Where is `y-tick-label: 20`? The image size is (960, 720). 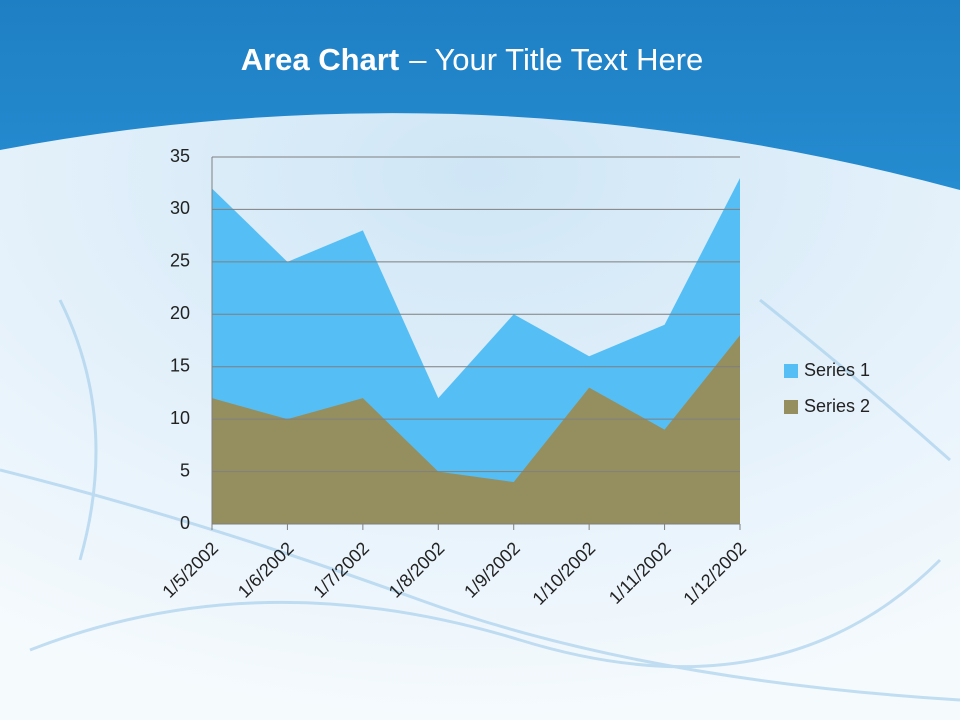
y-tick-label: 20 is located at coordinates (180, 313).